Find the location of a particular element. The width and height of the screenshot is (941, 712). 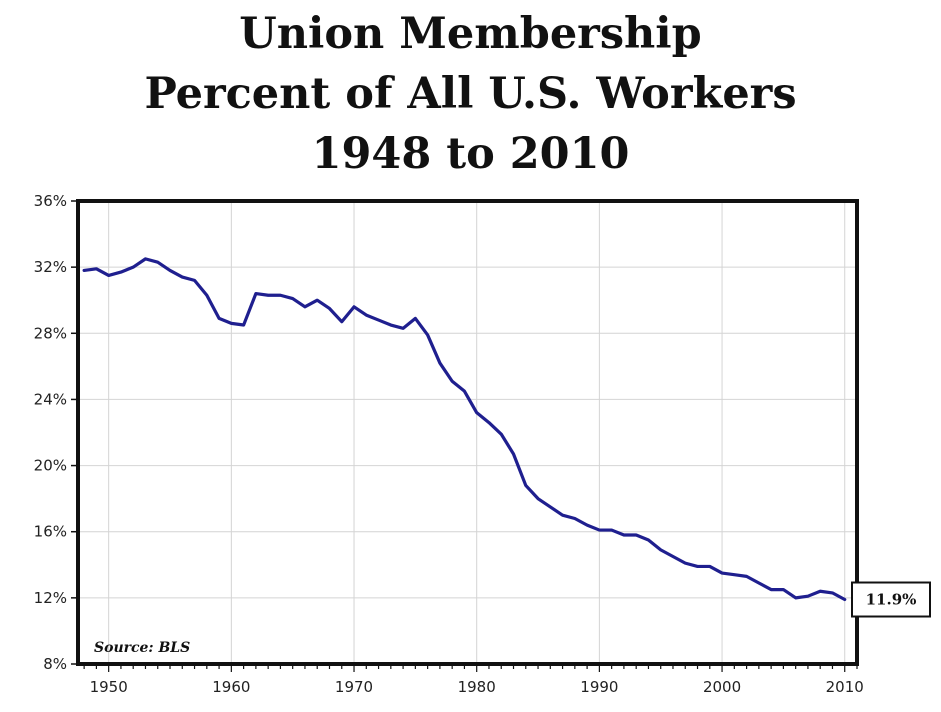

chart-title-line-2: Percent of All U.S. Workers is located at coordinates (470, 94).